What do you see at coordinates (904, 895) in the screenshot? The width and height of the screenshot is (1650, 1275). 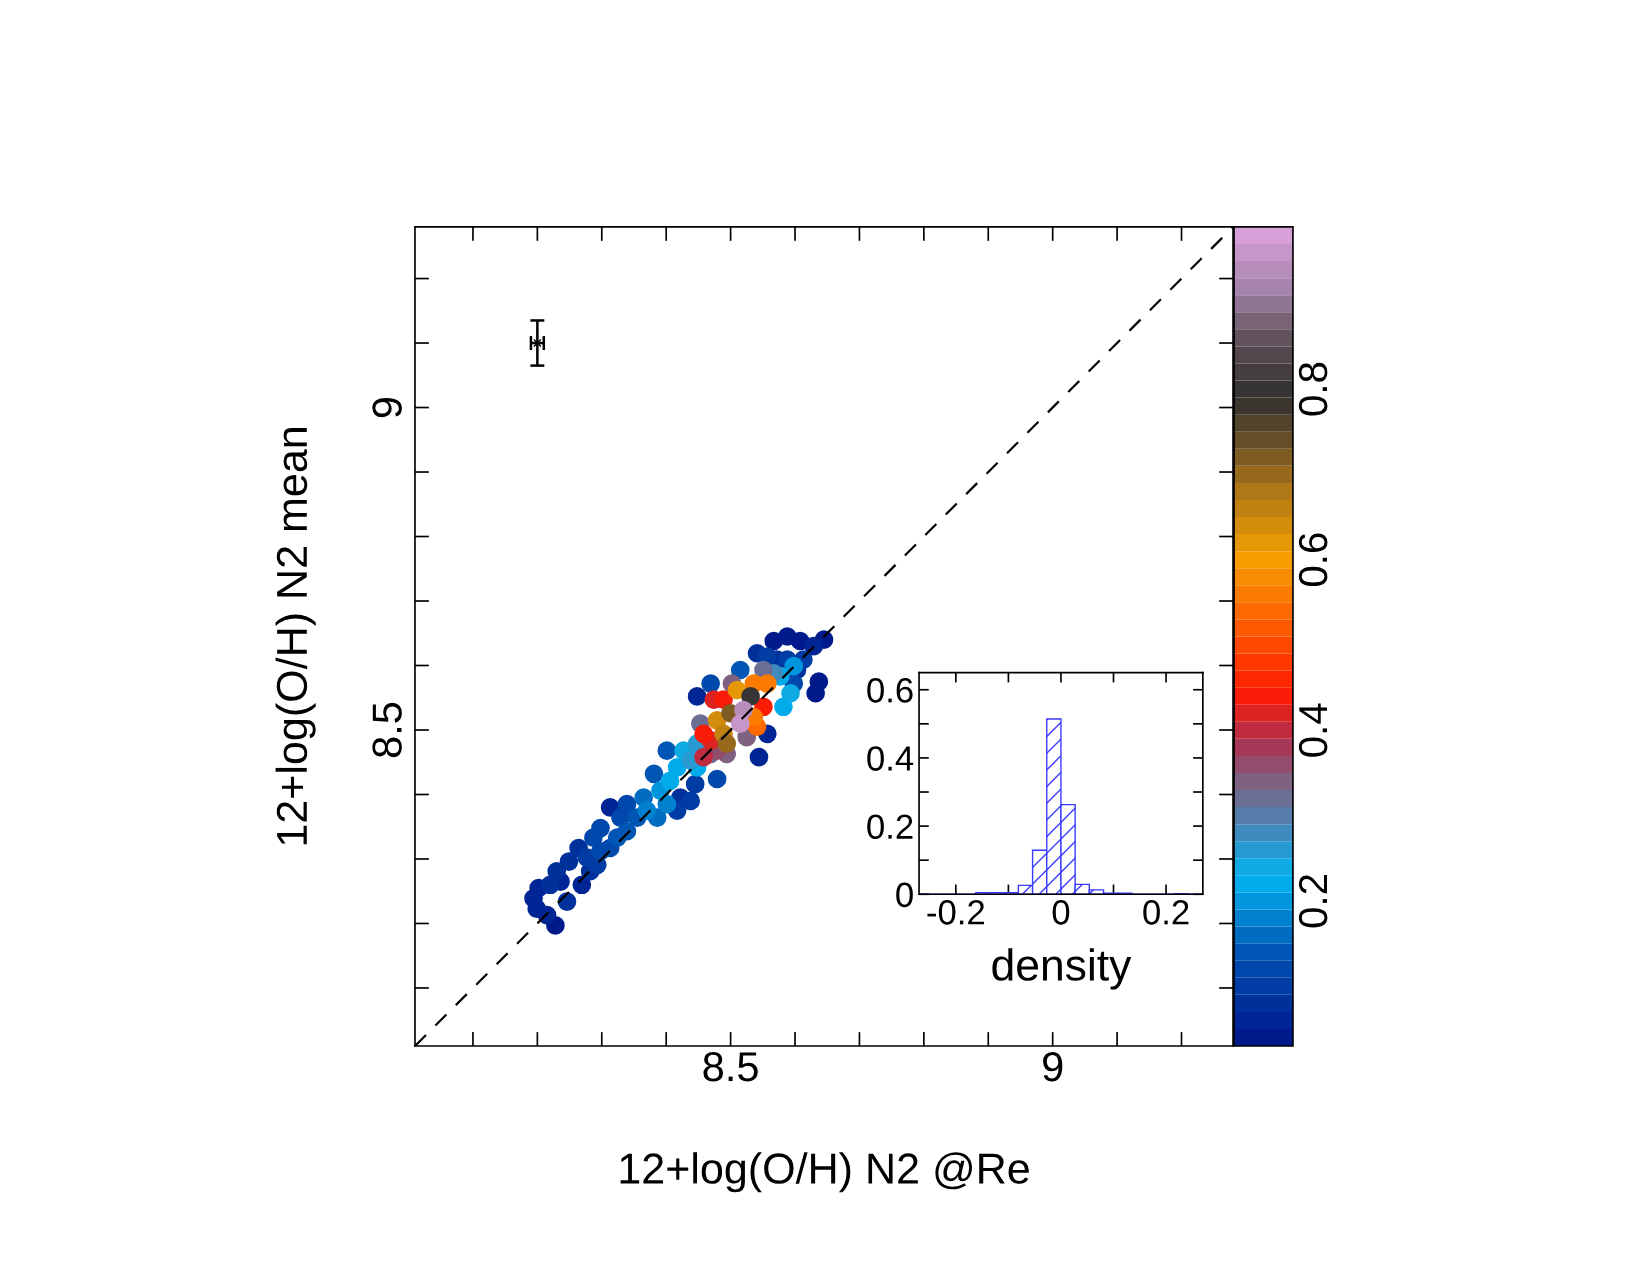 I see `y-tick-label: 0` at bounding box center [904, 895].